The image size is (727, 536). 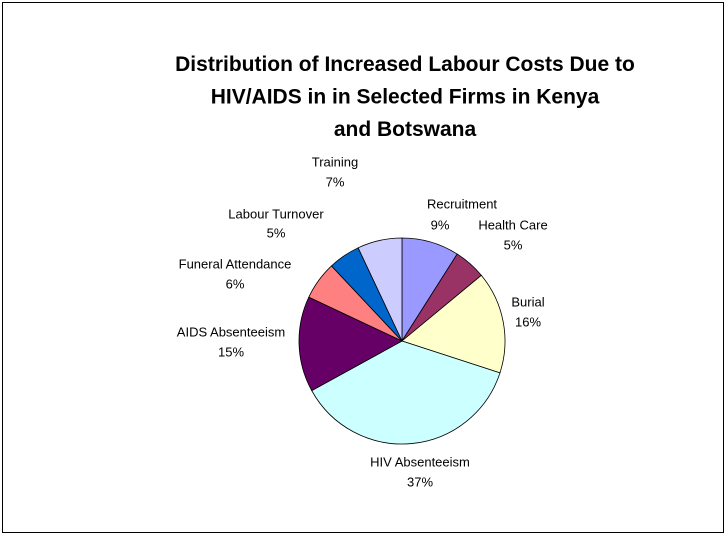 What do you see at coordinates (440, 224) in the screenshot?
I see `slice-value-label: 9%` at bounding box center [440, 224].